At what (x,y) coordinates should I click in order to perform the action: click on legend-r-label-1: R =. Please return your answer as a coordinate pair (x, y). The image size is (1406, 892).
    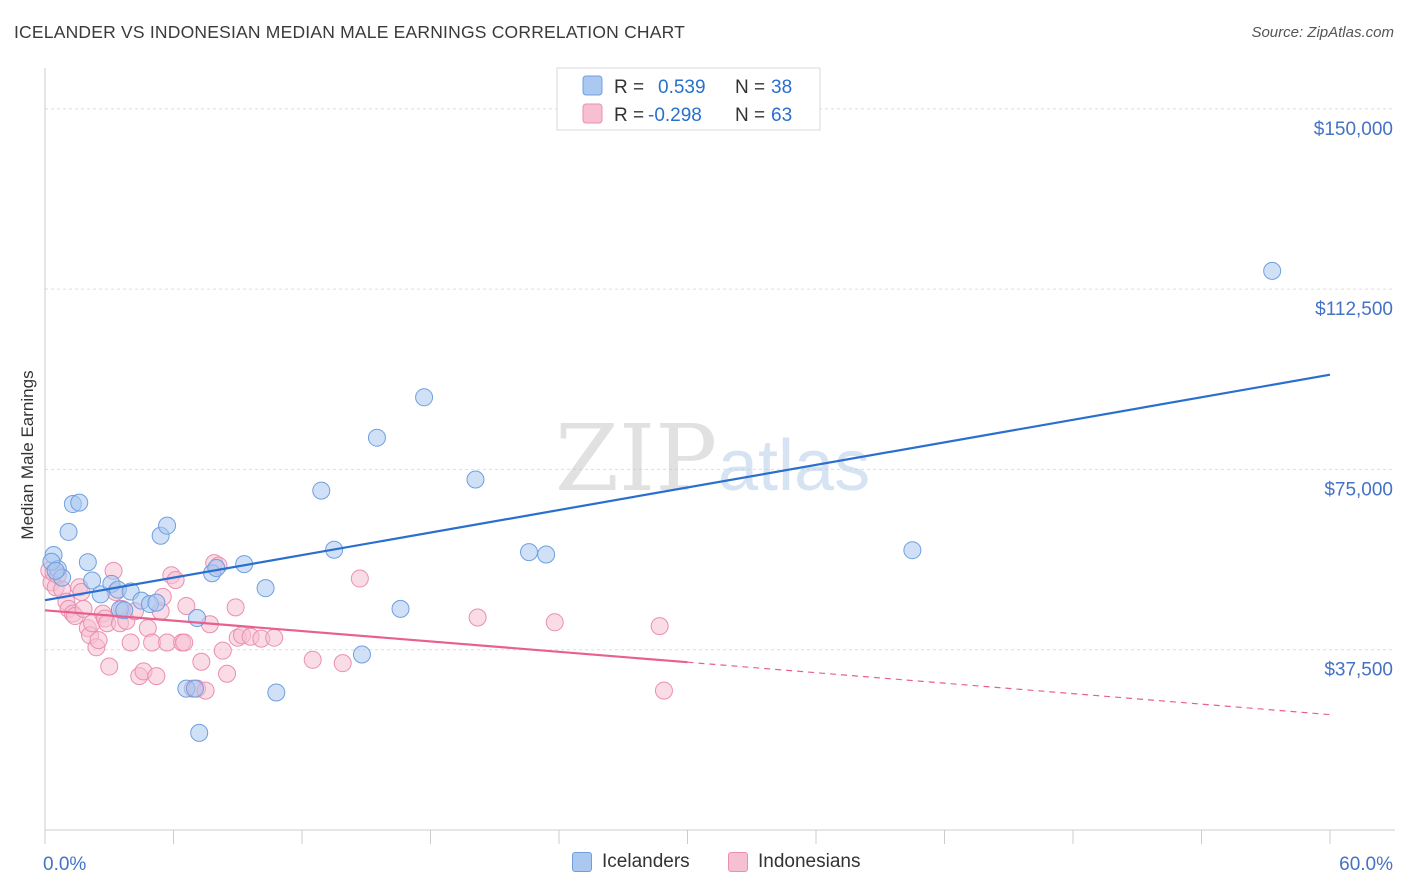
    Looking at the image, I should click on (631, 87).